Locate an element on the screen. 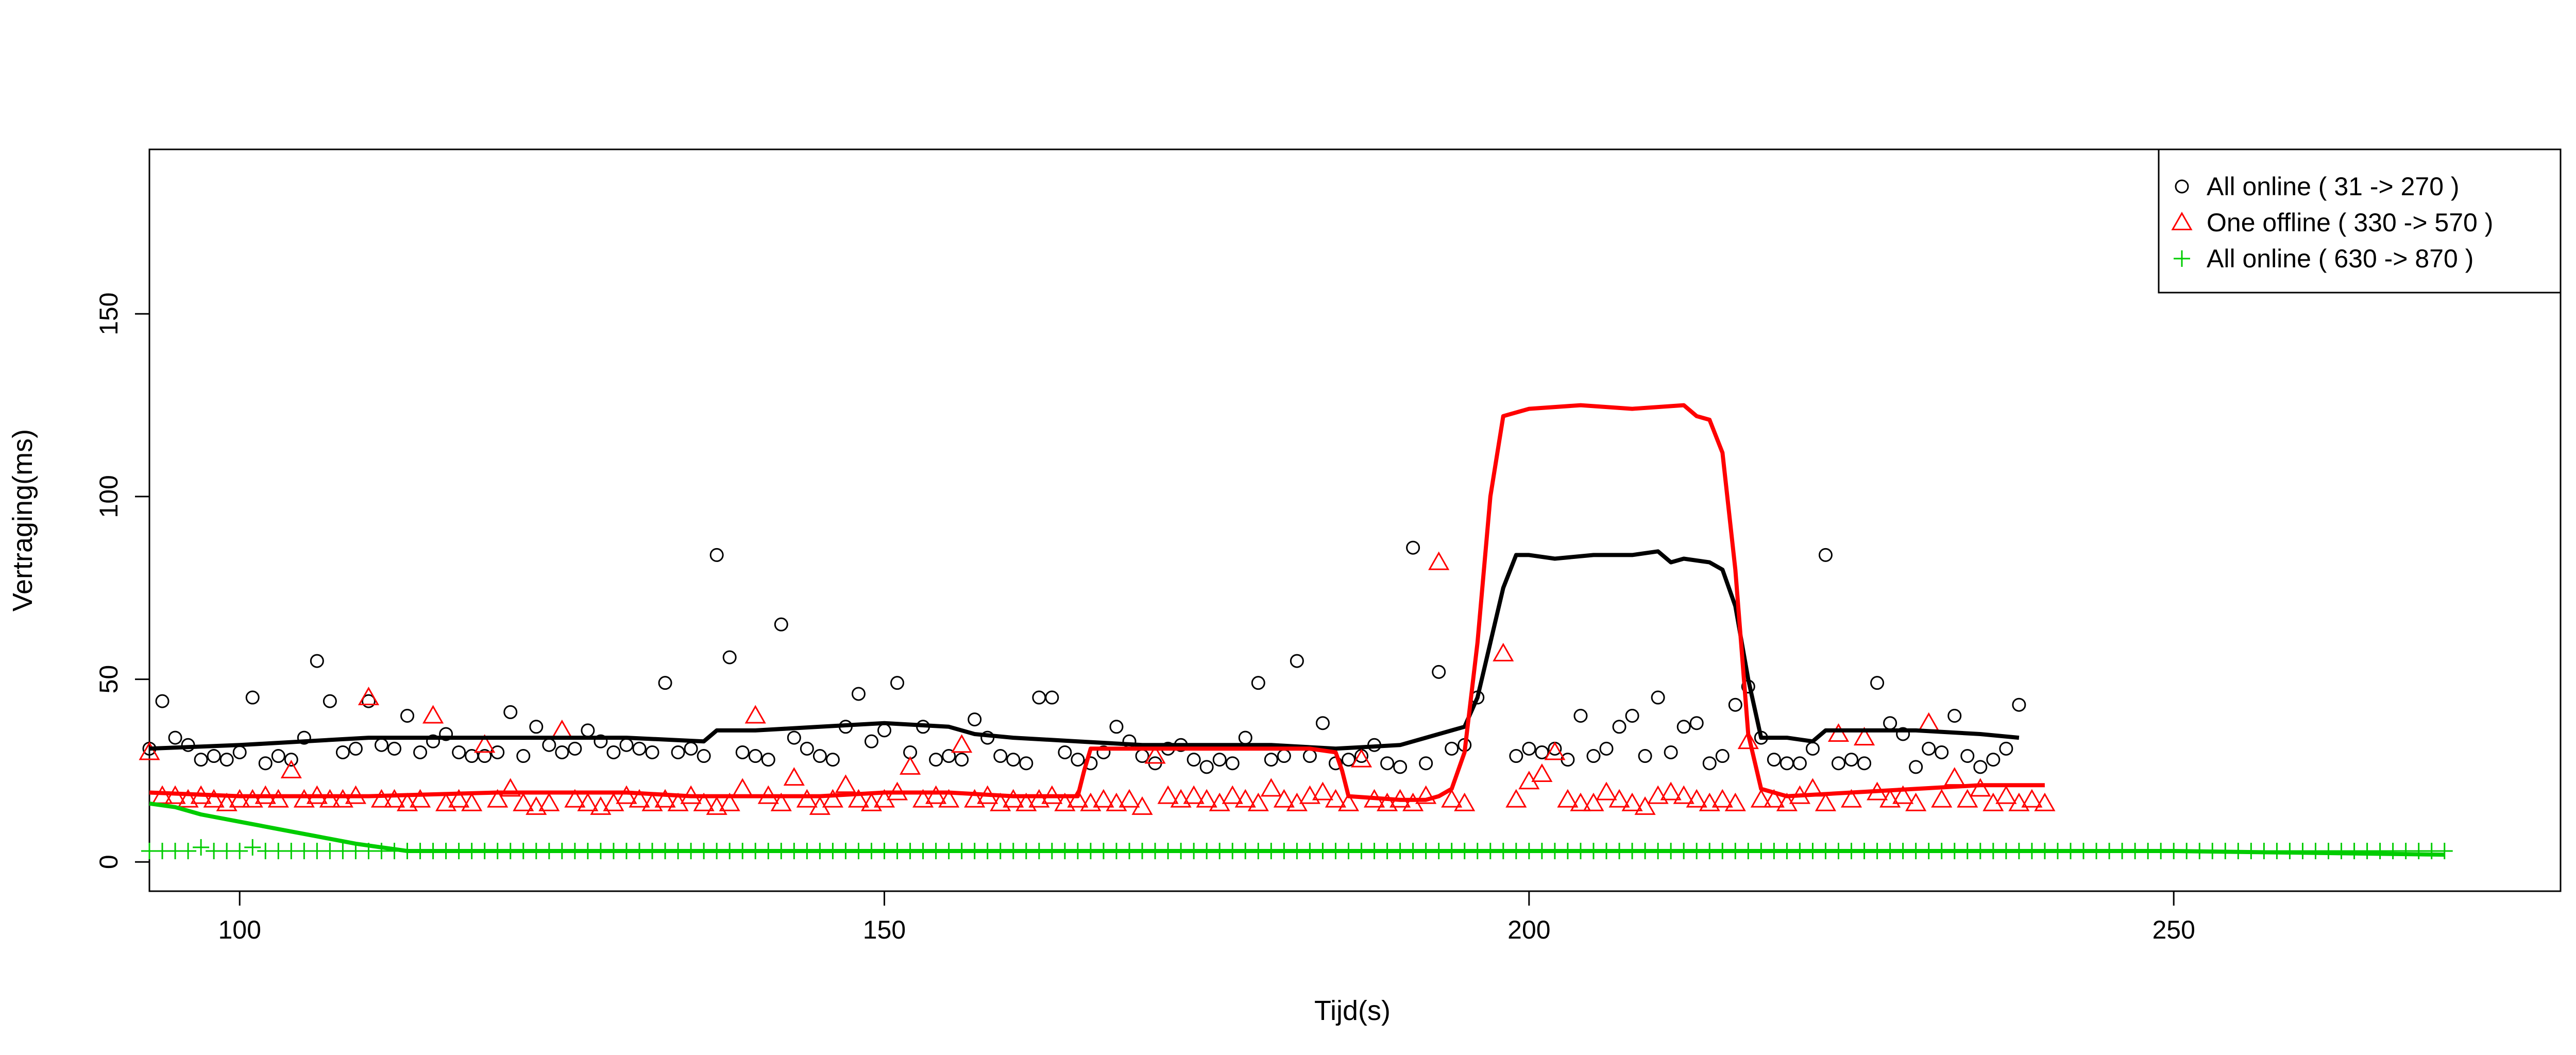 This screenshot has width=2576, height=1055. x-tick-label: 150 is located at coordinates (884, 929).